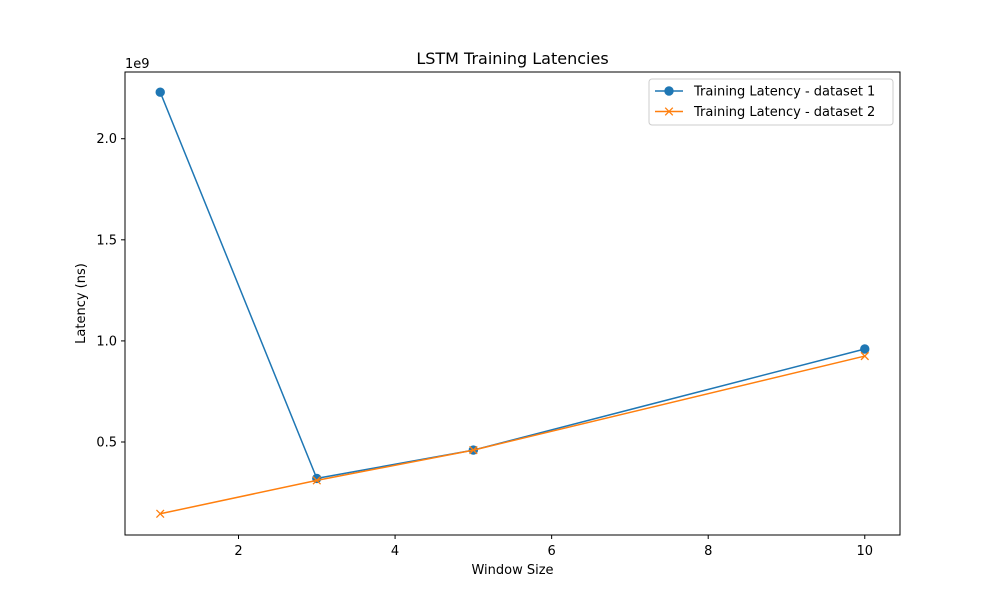 The height and width of the screenshot is (600, 1000). Describe the element at coordinates (106, 442) in the screenshot. I see `y-tick-label: 0.5` at that location.